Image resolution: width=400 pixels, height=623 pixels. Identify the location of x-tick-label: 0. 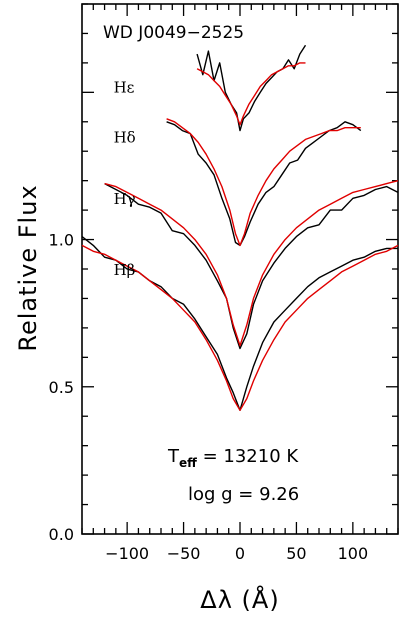
(240, 553).